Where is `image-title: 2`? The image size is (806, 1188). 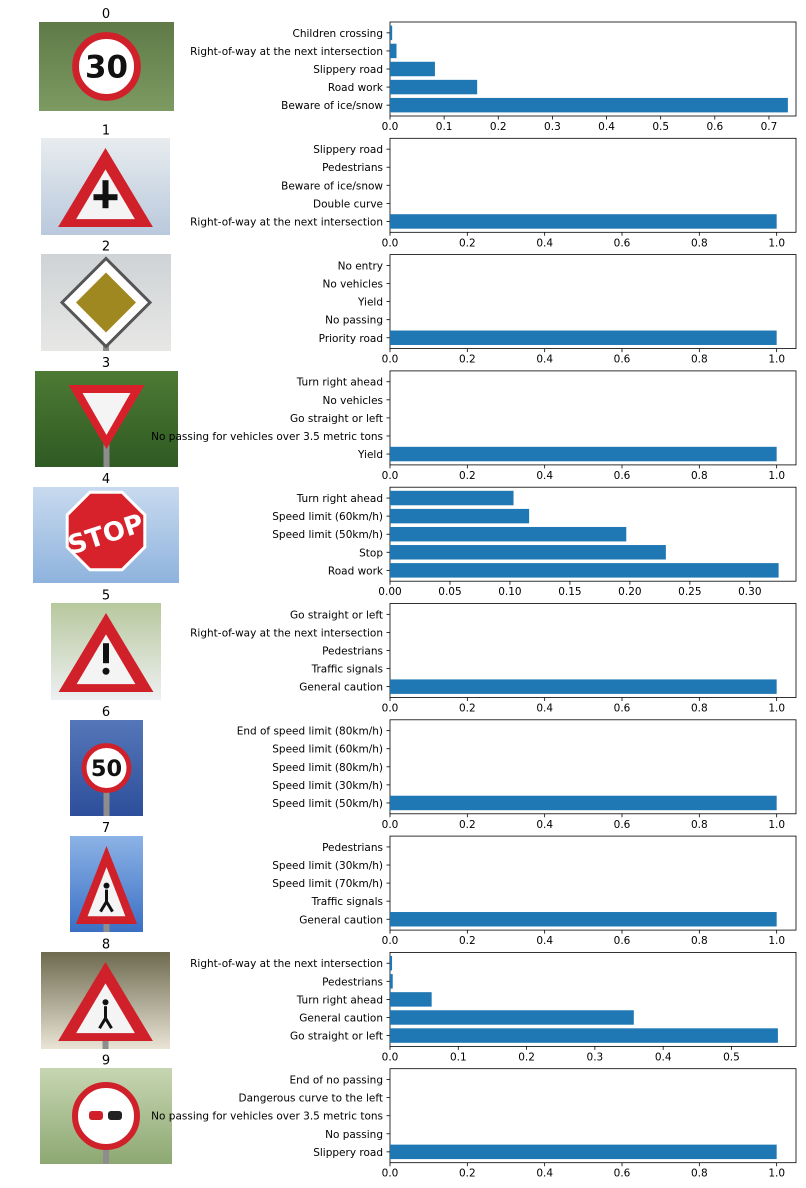
image-title: 2 is located at coordinates (106, 247).